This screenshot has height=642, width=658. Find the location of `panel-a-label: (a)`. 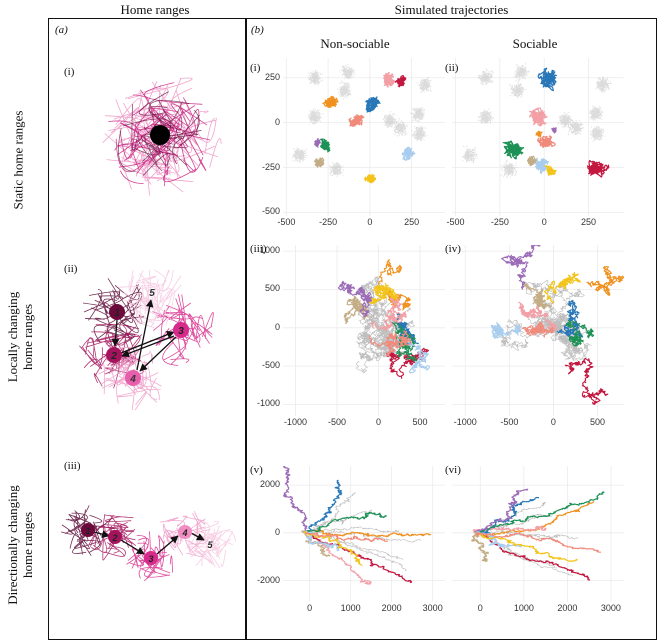

panel-a-label: (a) is located at coordinates (61, 30).